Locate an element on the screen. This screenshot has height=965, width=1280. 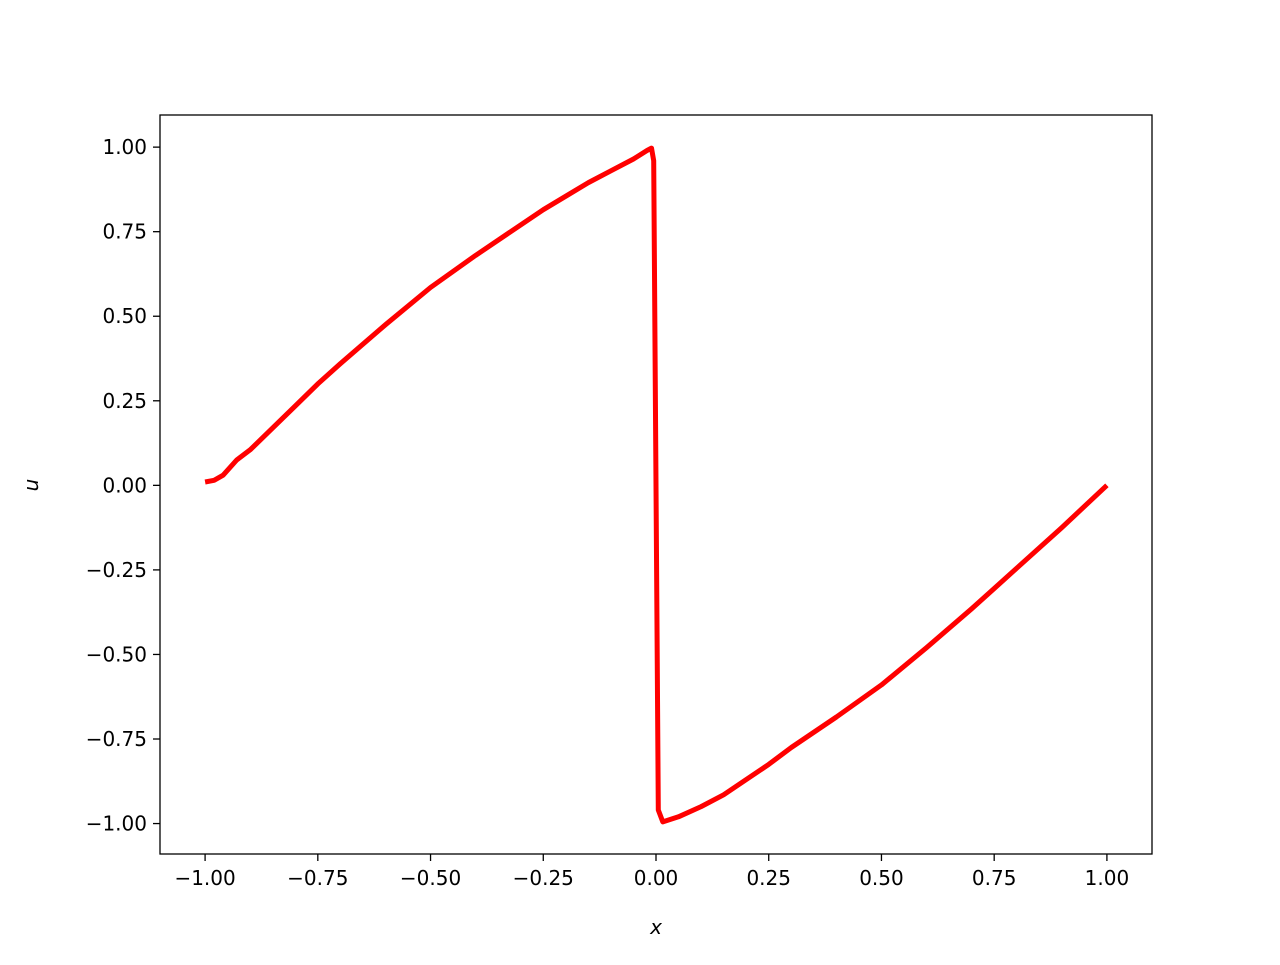
y-tick-label: 0.00 is located at coordinates (124, 485).